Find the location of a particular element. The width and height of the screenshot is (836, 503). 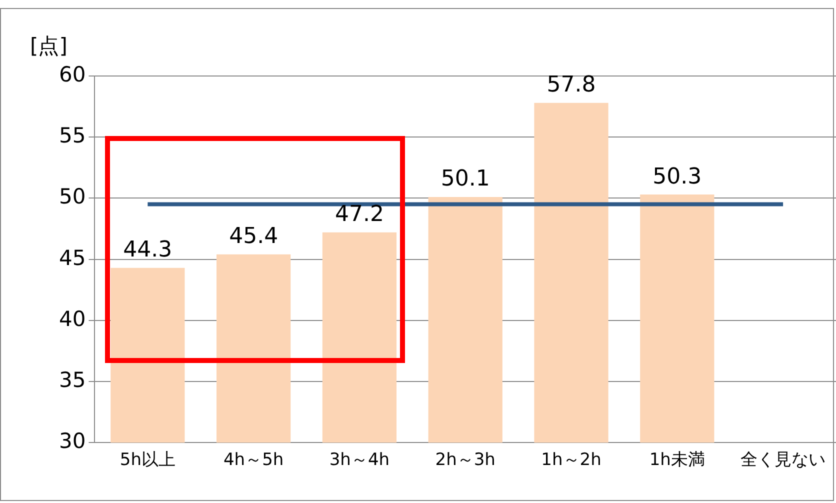

x-tick-label: 2h～3h is located at coordinates (465, 460).